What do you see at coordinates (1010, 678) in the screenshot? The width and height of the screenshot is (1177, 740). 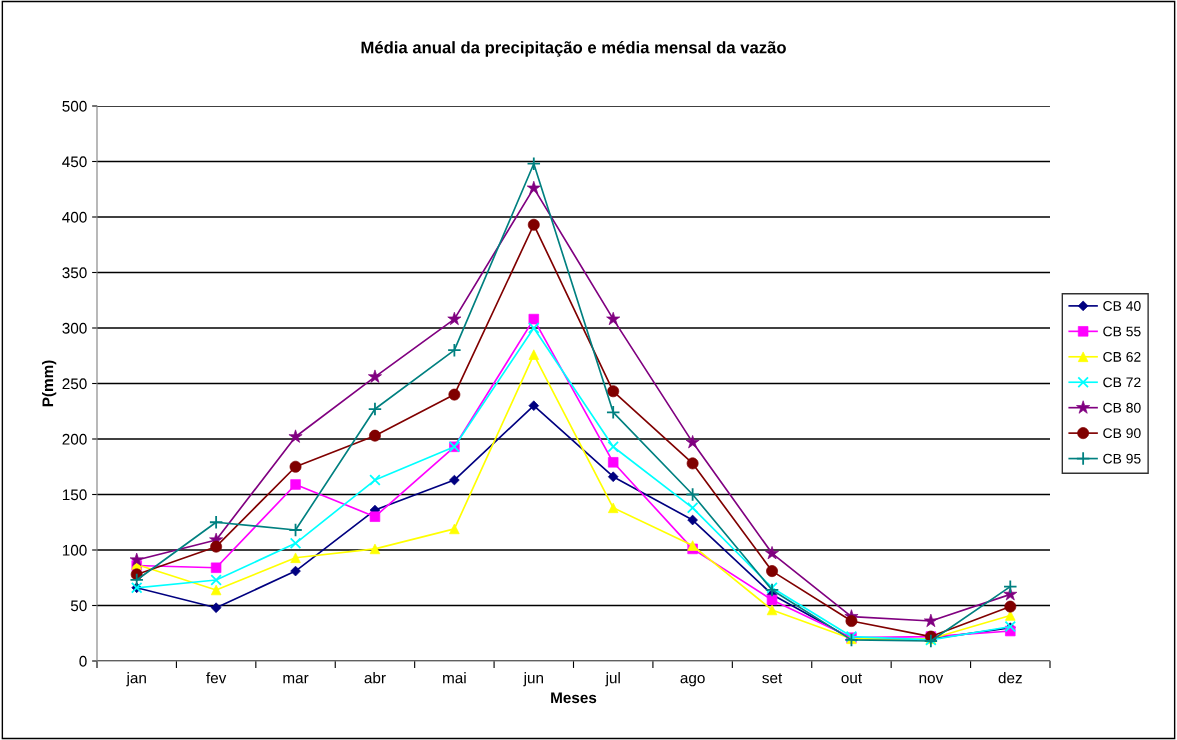 I see `x-tick-label: dez` at bounding box center [1010, 678].